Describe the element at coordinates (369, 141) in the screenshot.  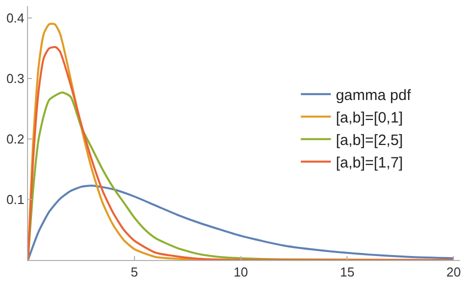
I see `legend-label: [a,b]=[2,5]` at that location.